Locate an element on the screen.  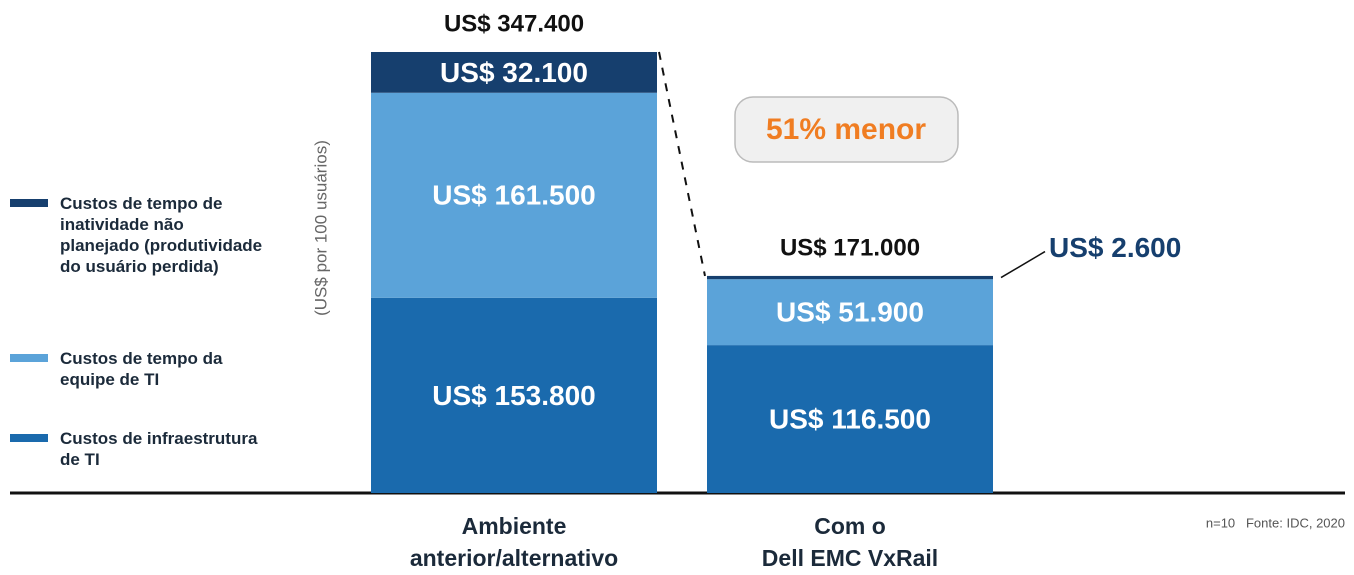
legend-label: Custos de tempo da equipe de TI is located at coordinates (141, 369).